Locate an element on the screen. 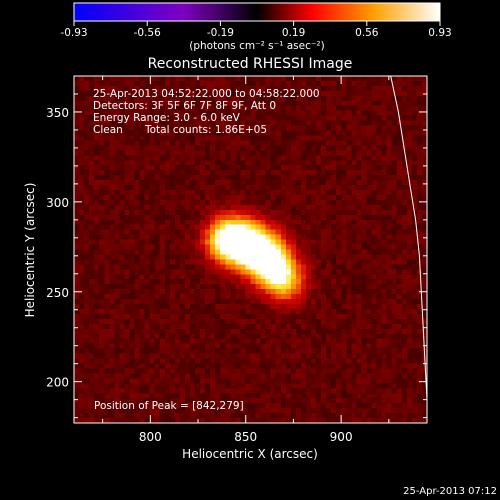 The height and width of the screenshot is (500, 500). peak-position-label: Position of Peak = [842,279] is located at coordinates (169, 406).